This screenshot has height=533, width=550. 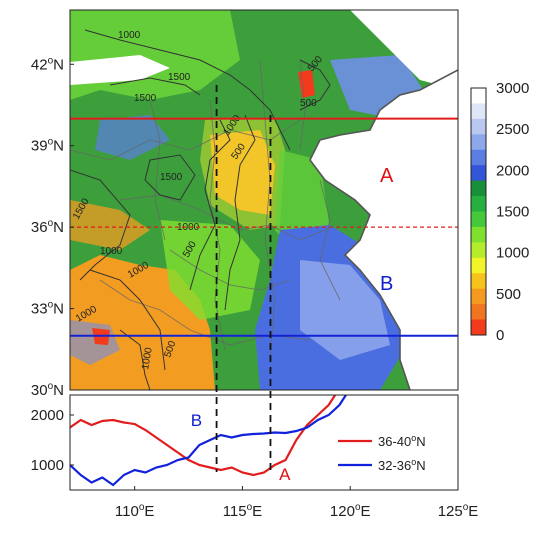 What do you see at coordinates (402, 441) in the screenshot?
I see `legend-label-0: 36-40oN` at bounding box center [402, 441].